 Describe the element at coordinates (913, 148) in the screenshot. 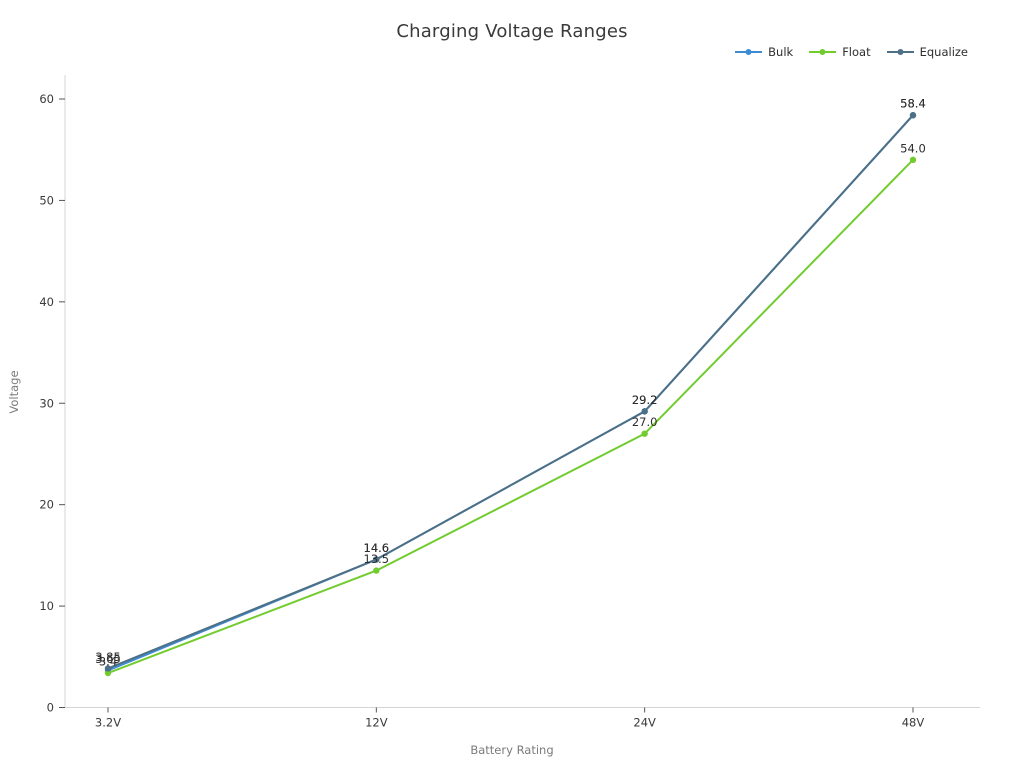

I see `point-label-float: 54.0` at that location.